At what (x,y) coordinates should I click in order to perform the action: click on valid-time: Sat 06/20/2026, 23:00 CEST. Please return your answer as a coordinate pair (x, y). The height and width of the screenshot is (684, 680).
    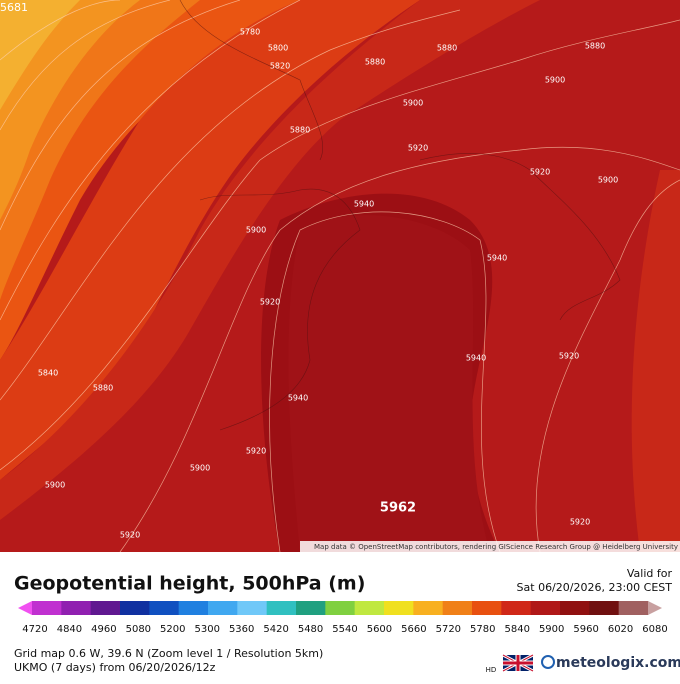
    Looking at the image, I should click on (595, 587).